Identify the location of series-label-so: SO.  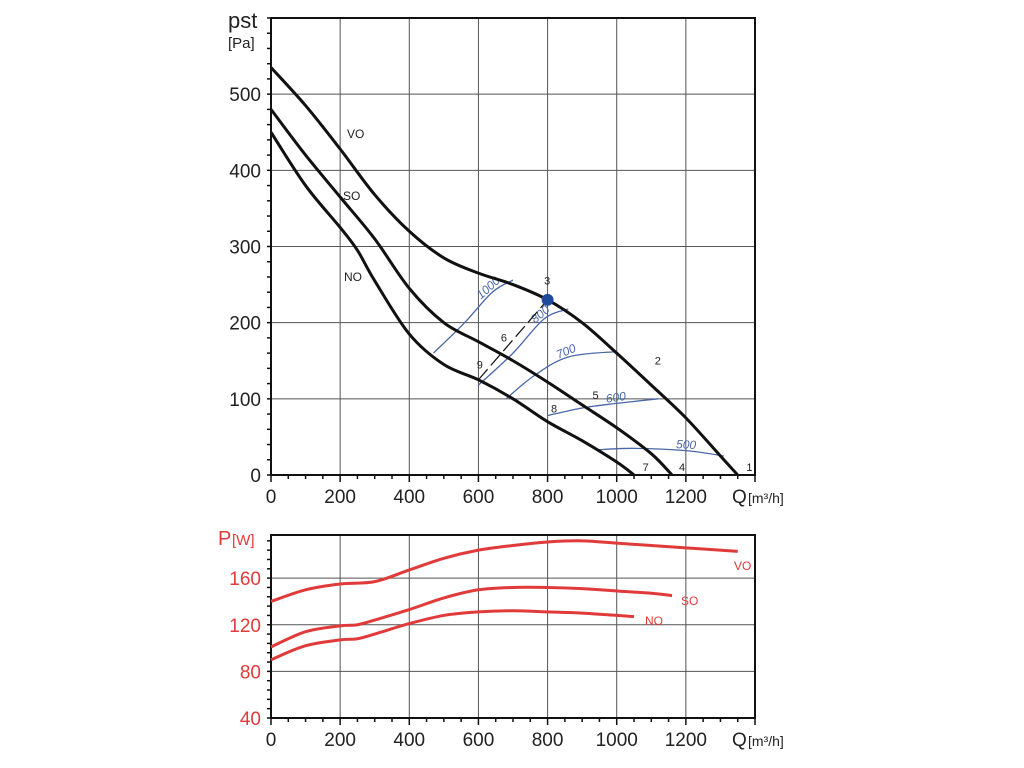
(351, 196).